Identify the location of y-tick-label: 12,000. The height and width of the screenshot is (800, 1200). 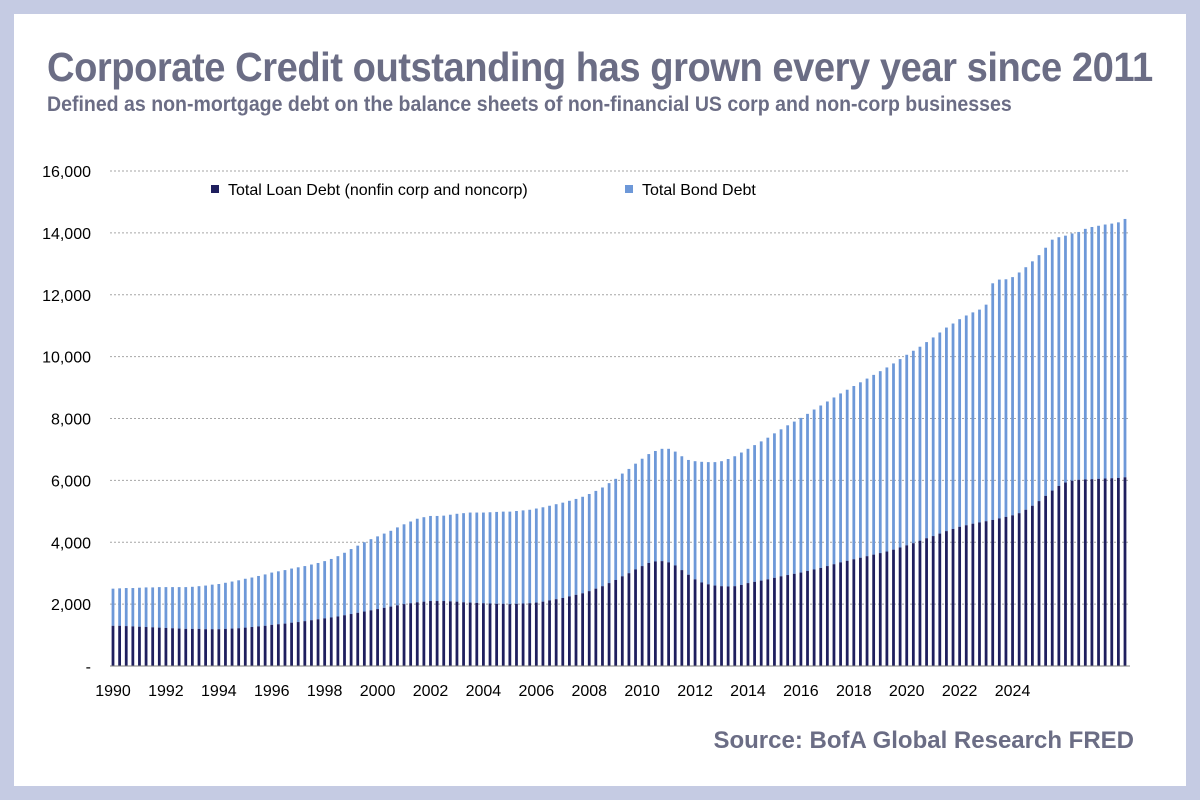
(66, 296).